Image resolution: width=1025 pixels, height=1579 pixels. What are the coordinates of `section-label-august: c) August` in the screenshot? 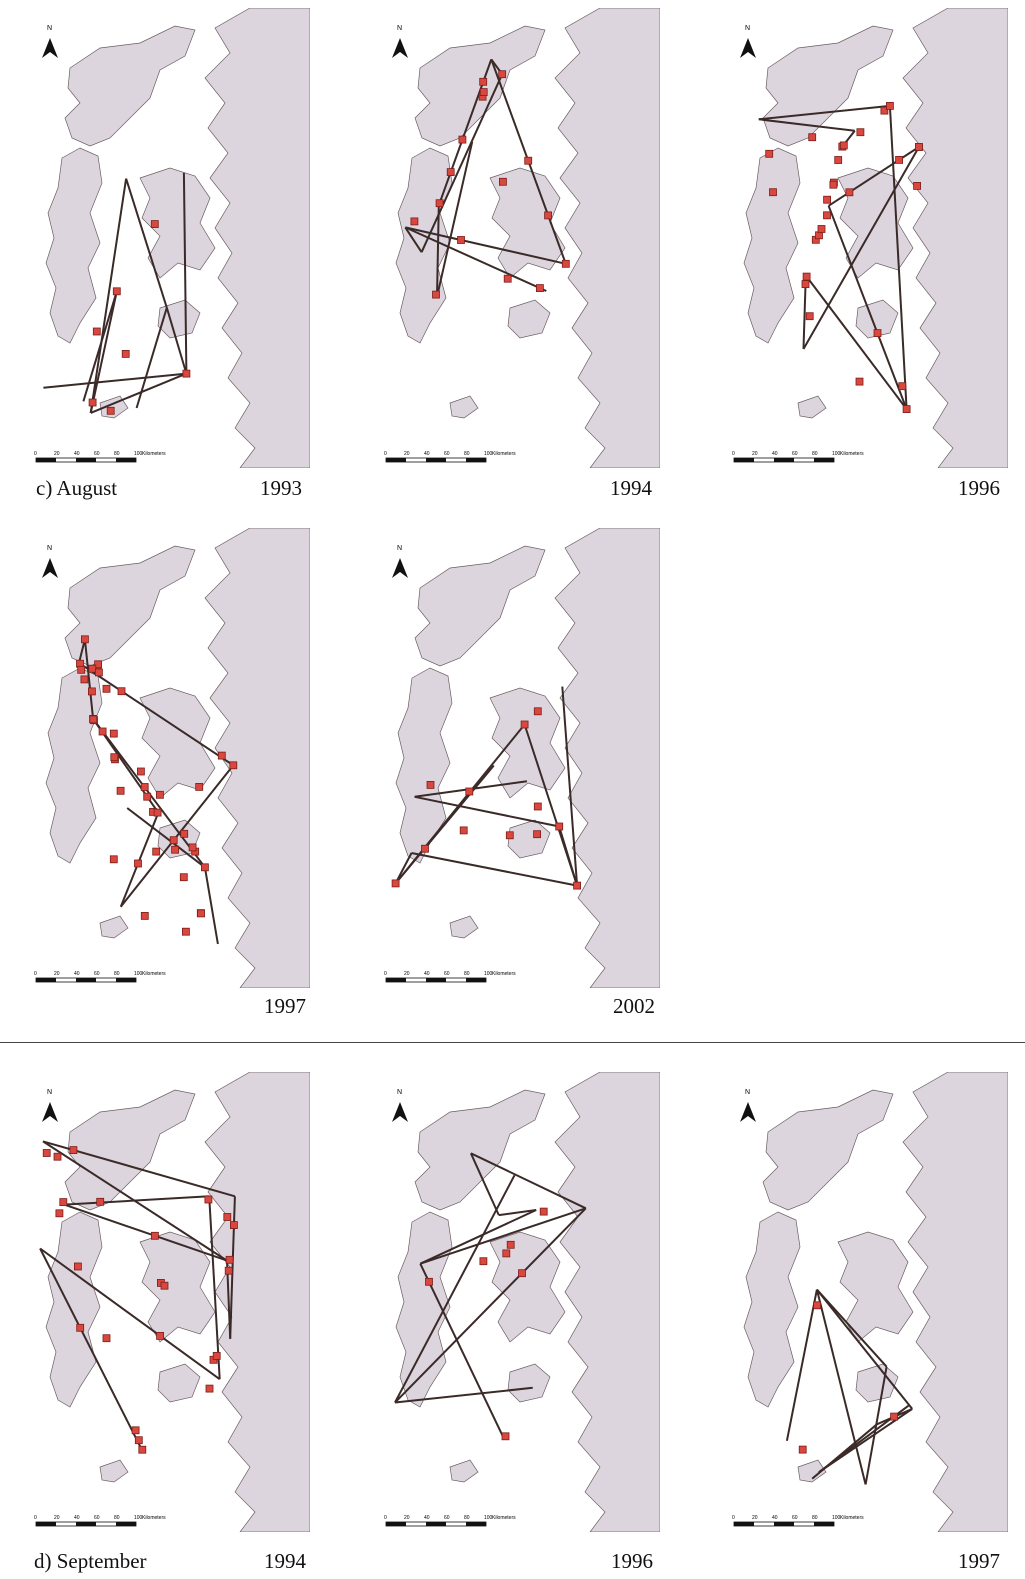 It's located at (77, 488).